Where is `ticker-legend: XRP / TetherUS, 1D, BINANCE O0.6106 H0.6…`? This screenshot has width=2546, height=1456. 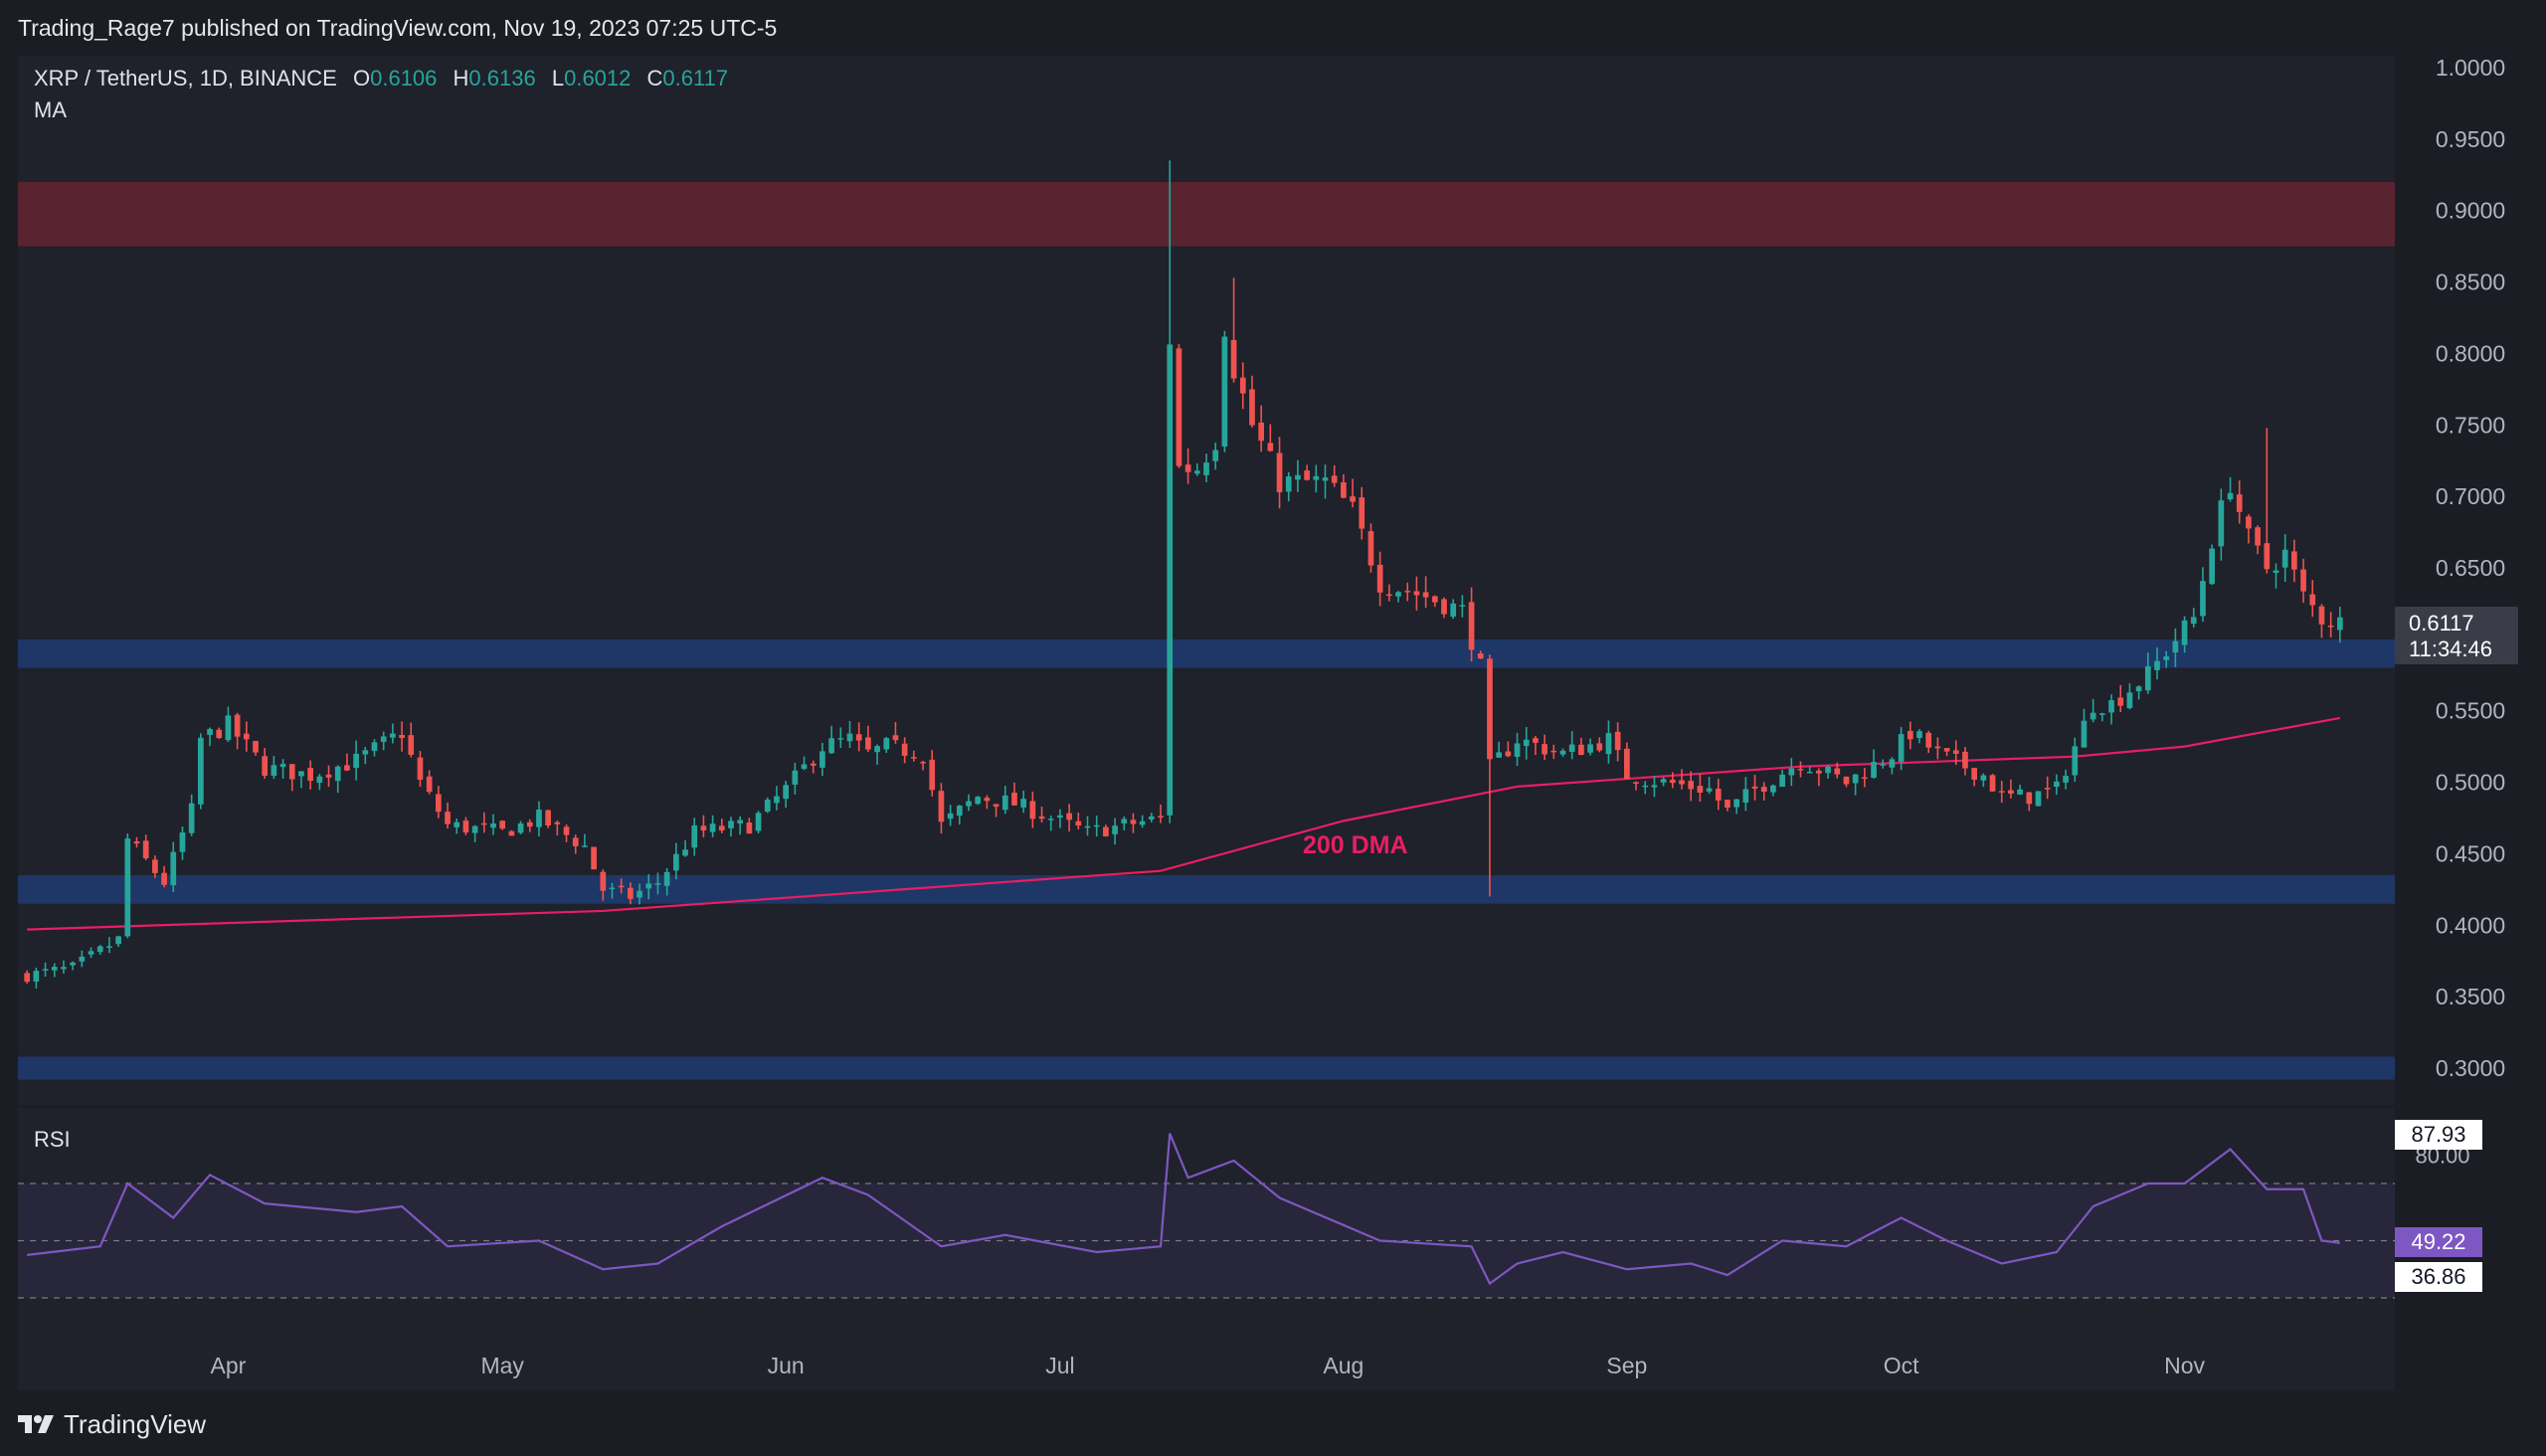
ticker-legend: XRP / TetherUS, 1D, BINANCE O0.6106 H0.6… is located at coordinates (381, 78).